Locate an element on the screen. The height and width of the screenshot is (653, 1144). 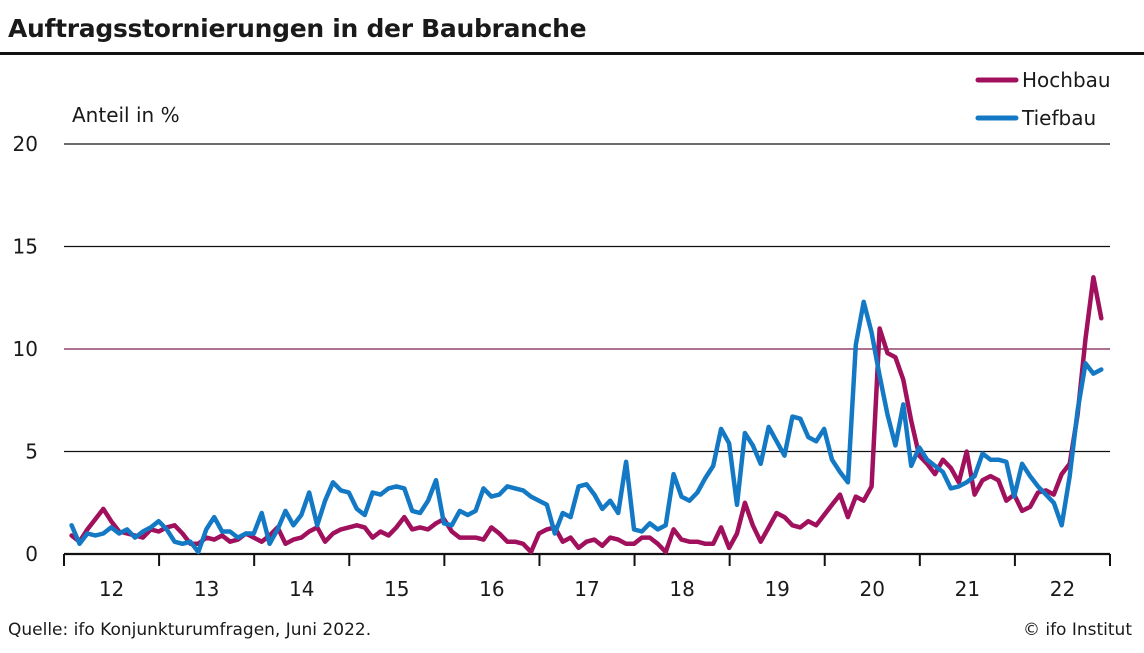
x-tick-label-20: 20 is located at coordinates (872, 588).